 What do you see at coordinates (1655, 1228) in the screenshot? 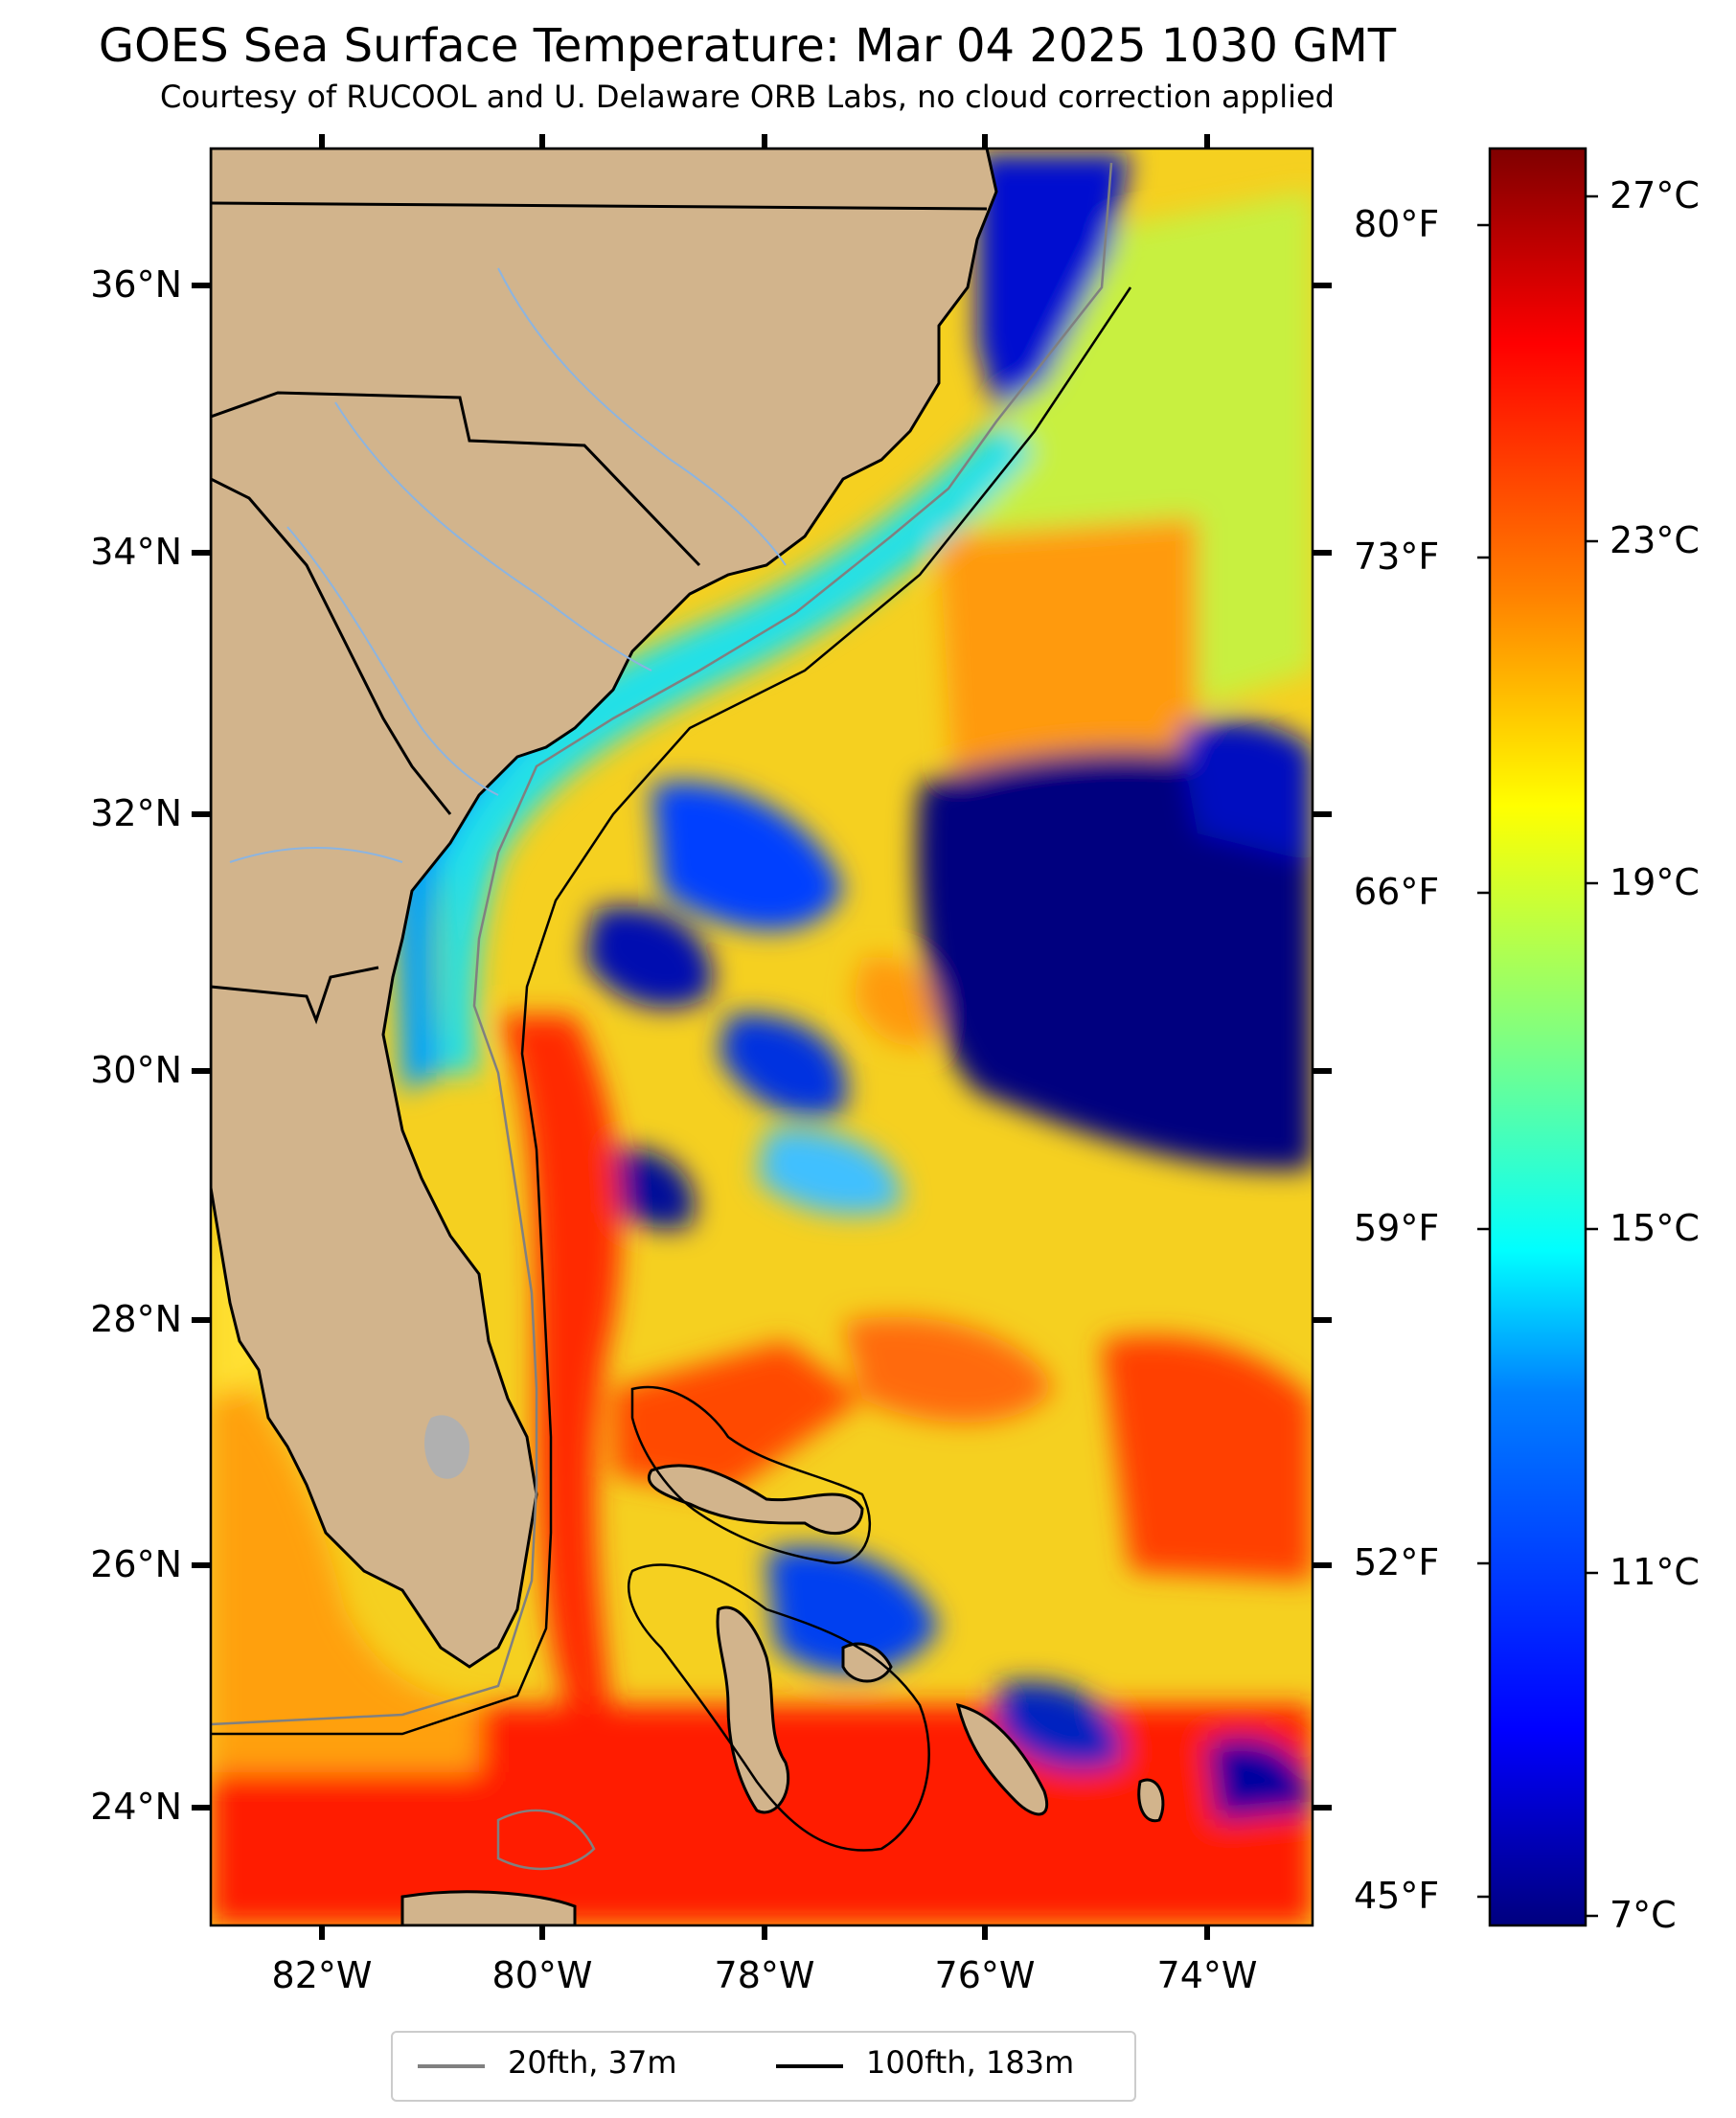
I see `c-label-15: 15°C` at bounding box center [1655, 1228].